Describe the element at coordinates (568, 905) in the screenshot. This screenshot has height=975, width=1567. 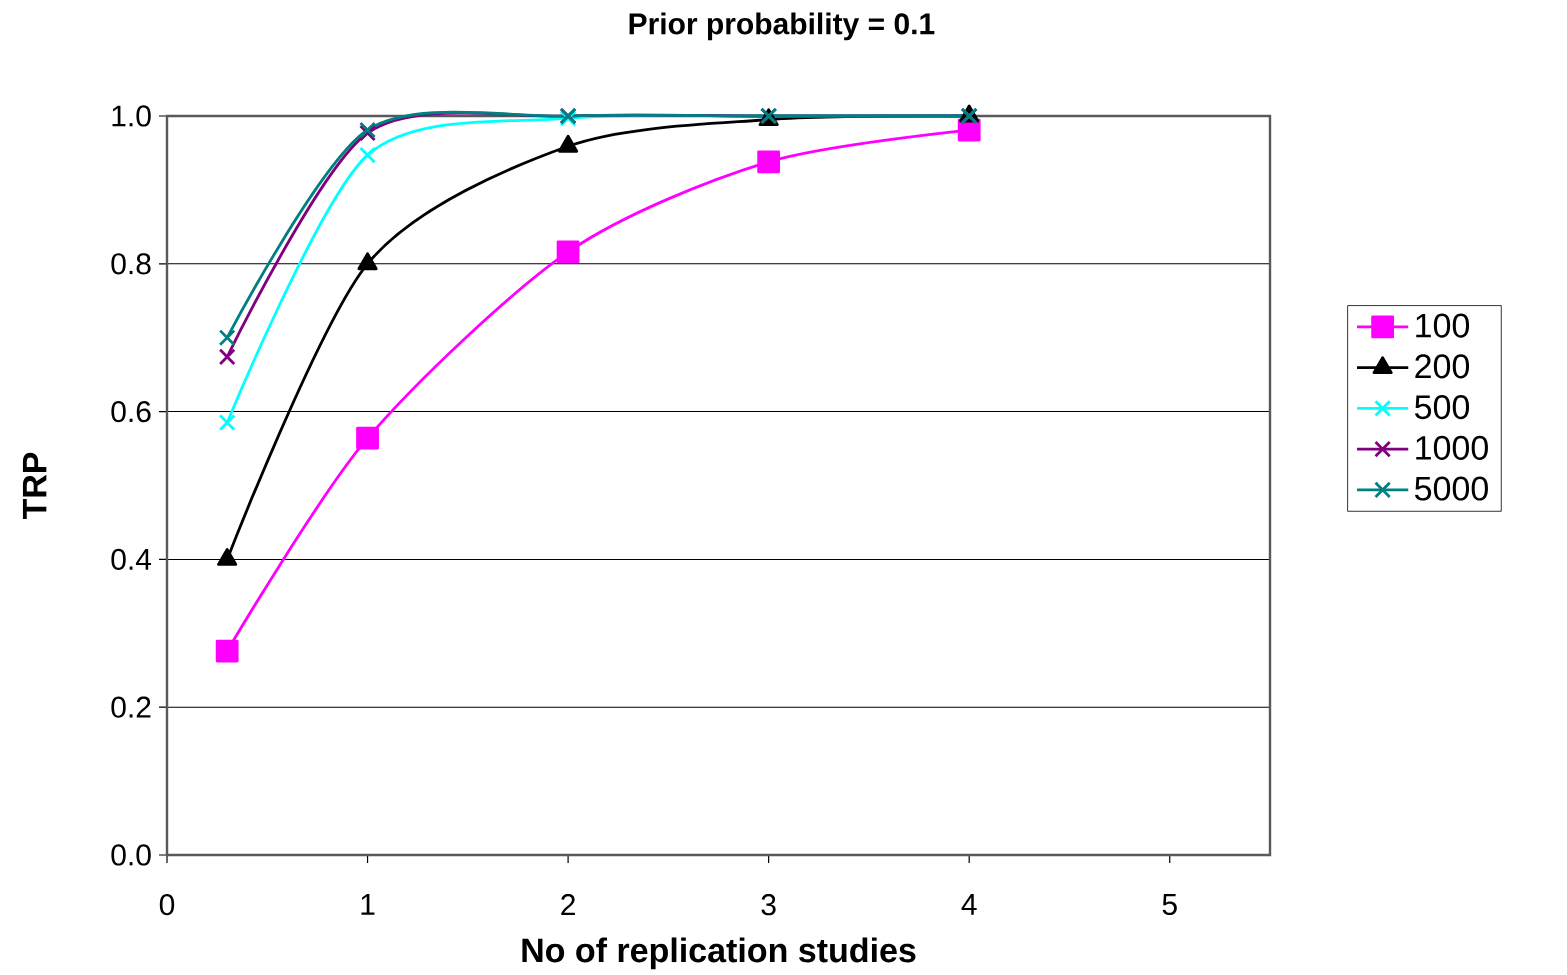
I see `x-tick-label: 2` at that location.